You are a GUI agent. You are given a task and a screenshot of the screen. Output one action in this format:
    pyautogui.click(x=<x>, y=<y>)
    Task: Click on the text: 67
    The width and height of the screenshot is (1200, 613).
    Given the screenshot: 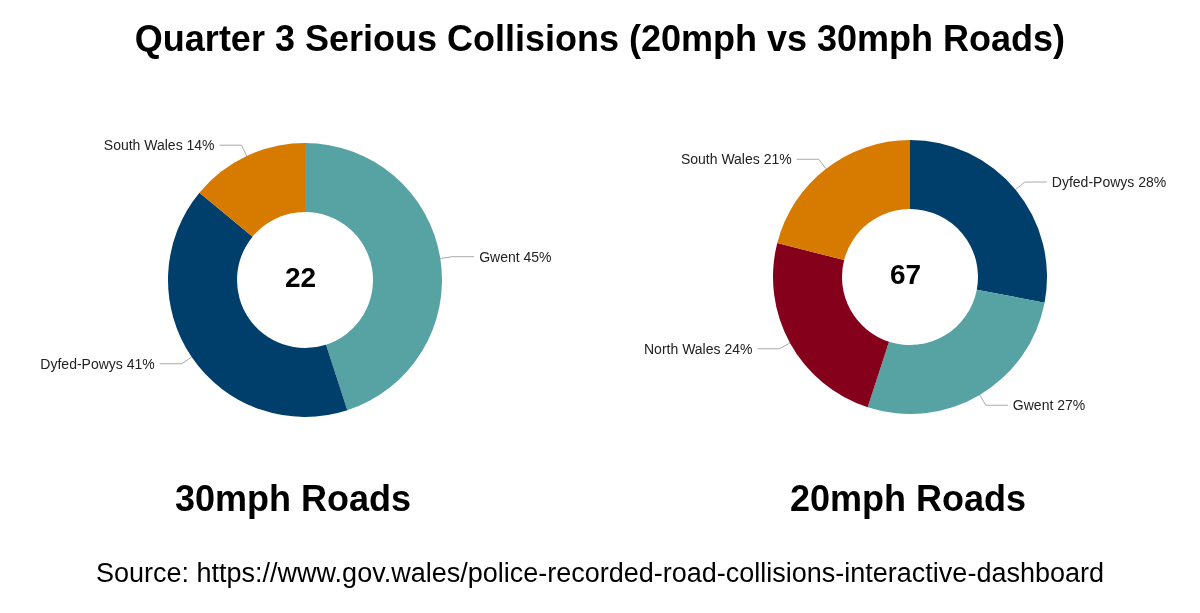 What is the action you would take?
    pyautogui.click(x=905, y=274)
    